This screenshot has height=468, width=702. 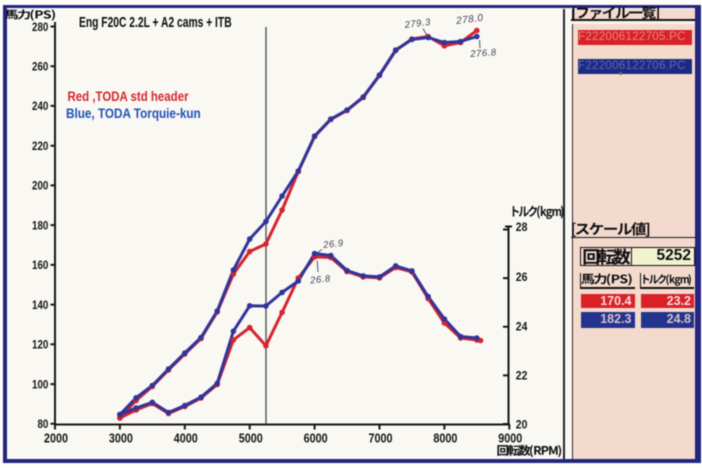 I want to click on svg-text: 5000, so click(x=251, y=438).